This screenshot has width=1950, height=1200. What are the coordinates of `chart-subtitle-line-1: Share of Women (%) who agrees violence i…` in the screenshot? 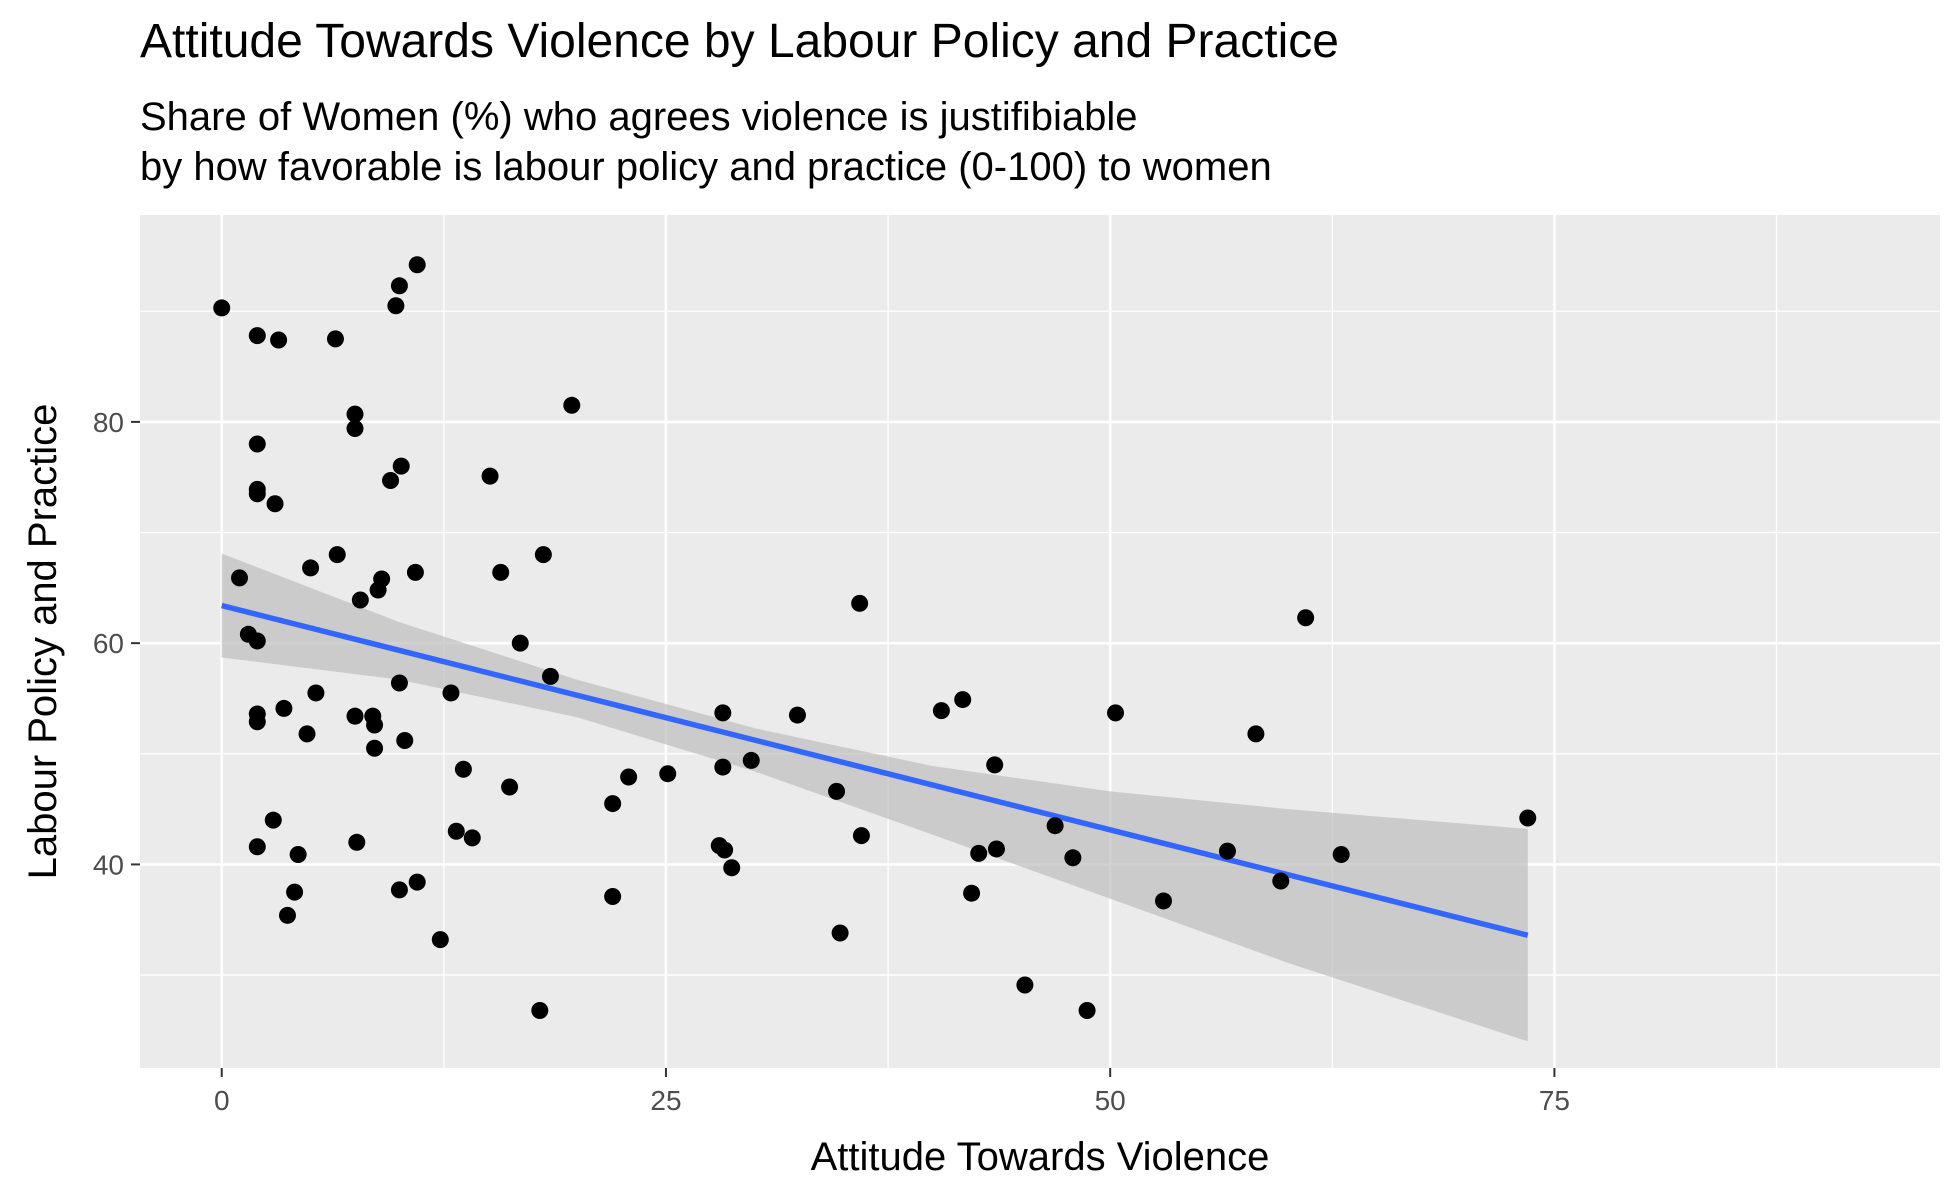 It's located at (639, 117).